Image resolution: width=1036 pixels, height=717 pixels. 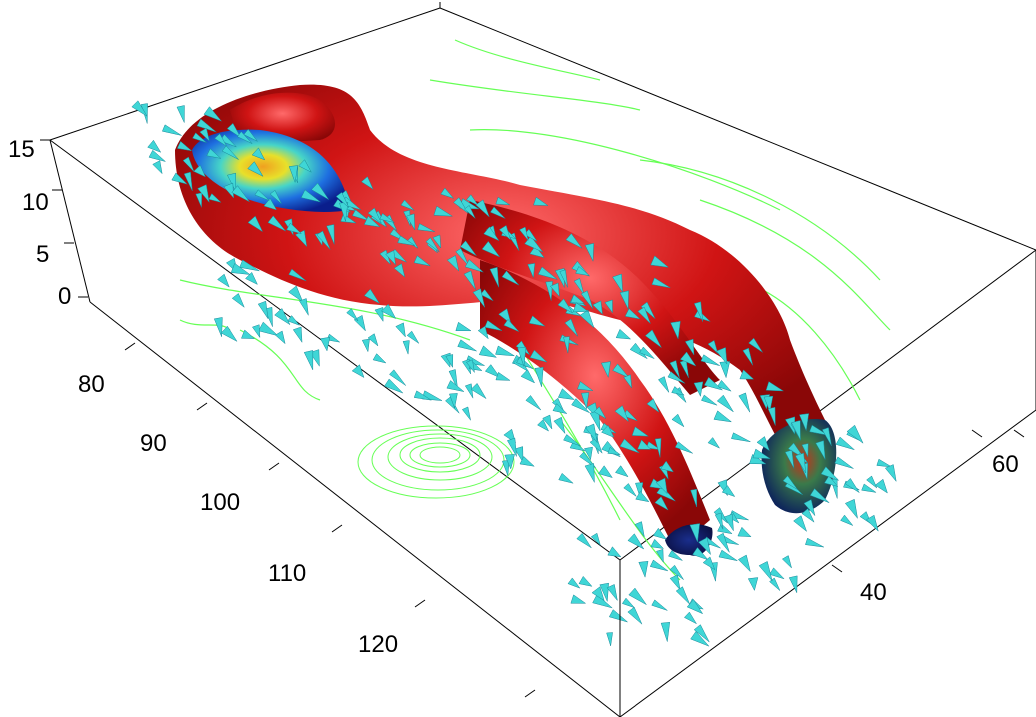 What do you see at coordinates (287, 573) in the screenshot?
I see `x-tick-label: 110` at bounding box center [287, 573].